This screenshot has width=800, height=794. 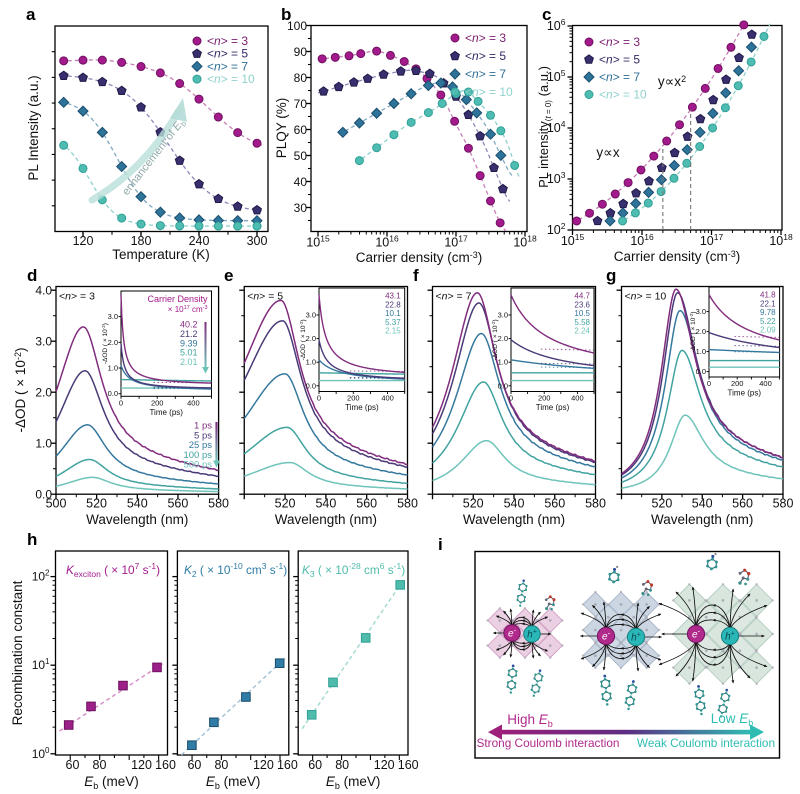 I want to click on svg-text: 1 ps, so click(x=203, y=426).